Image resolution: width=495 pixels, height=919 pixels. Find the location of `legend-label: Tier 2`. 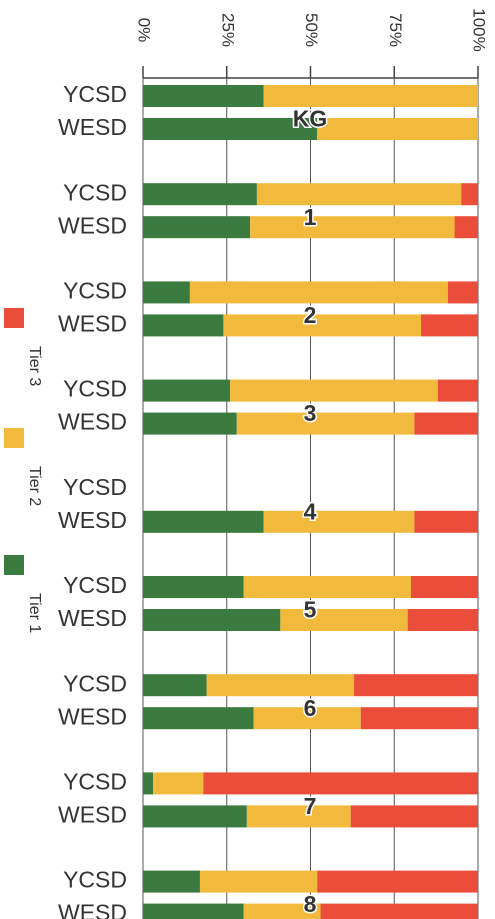

legend-label: Tier 2 is located at coordinates (34, 486).